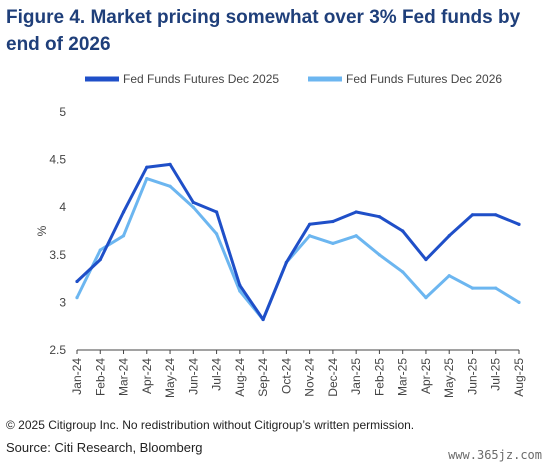 The image size is (550, 471). What do you see at coordinates (449, 378) in the screenshot?
I see `x-tick-label: May-25` at bounding box center [449, 378].